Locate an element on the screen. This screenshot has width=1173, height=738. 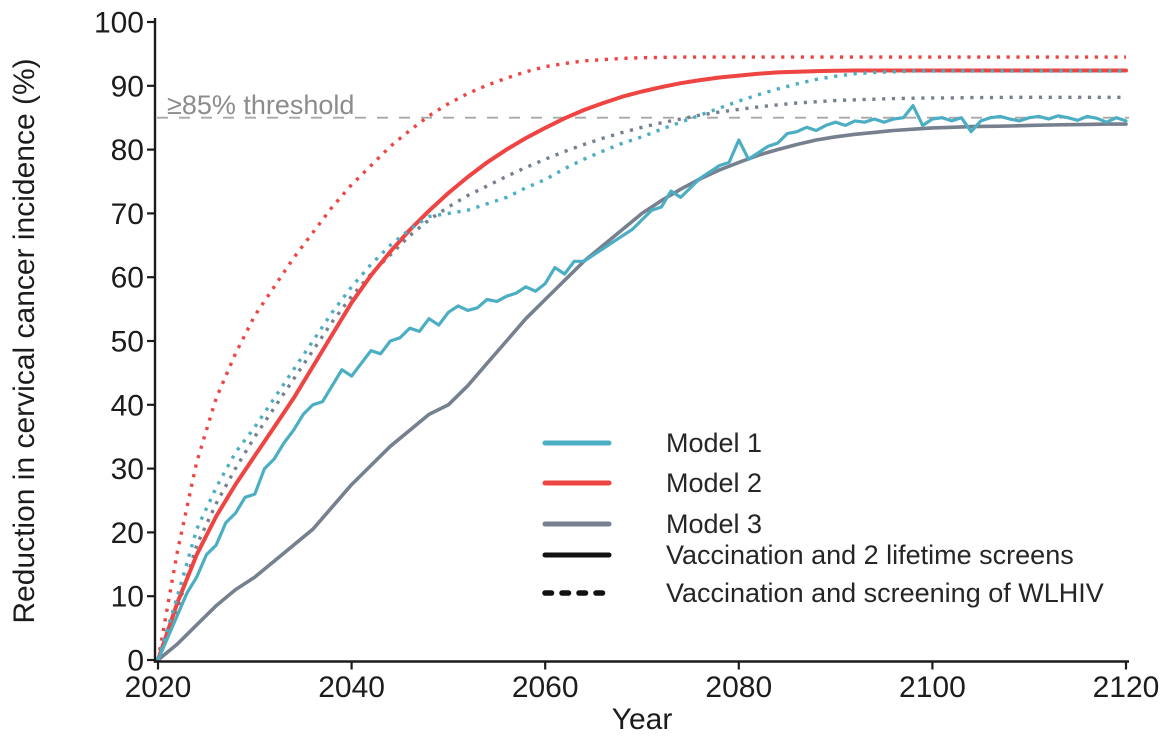
legend-label: Vaccination and 2 lifetime screens is located at coordinates (870, 554).